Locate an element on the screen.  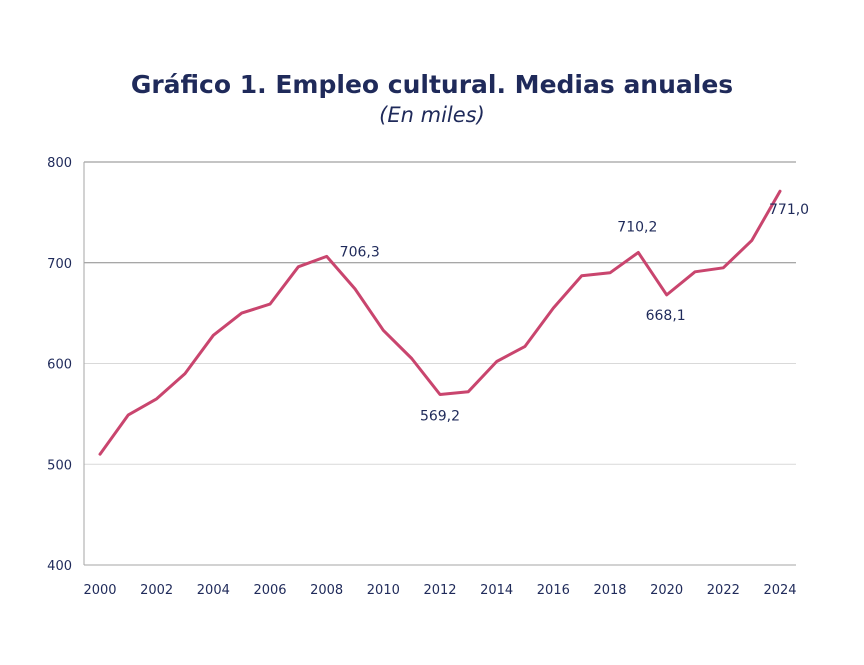
data-label-2019: 710,2 is located at coordinates (637, 227).